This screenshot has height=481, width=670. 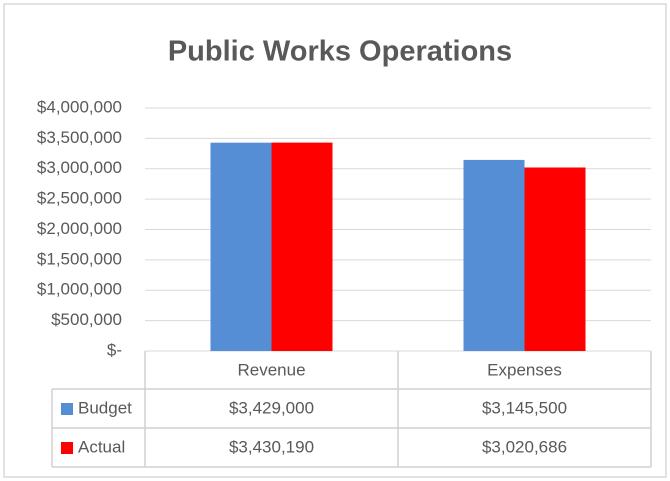 I want to click on y-tick-label: $1,500,000, so click(x=79, y=258).